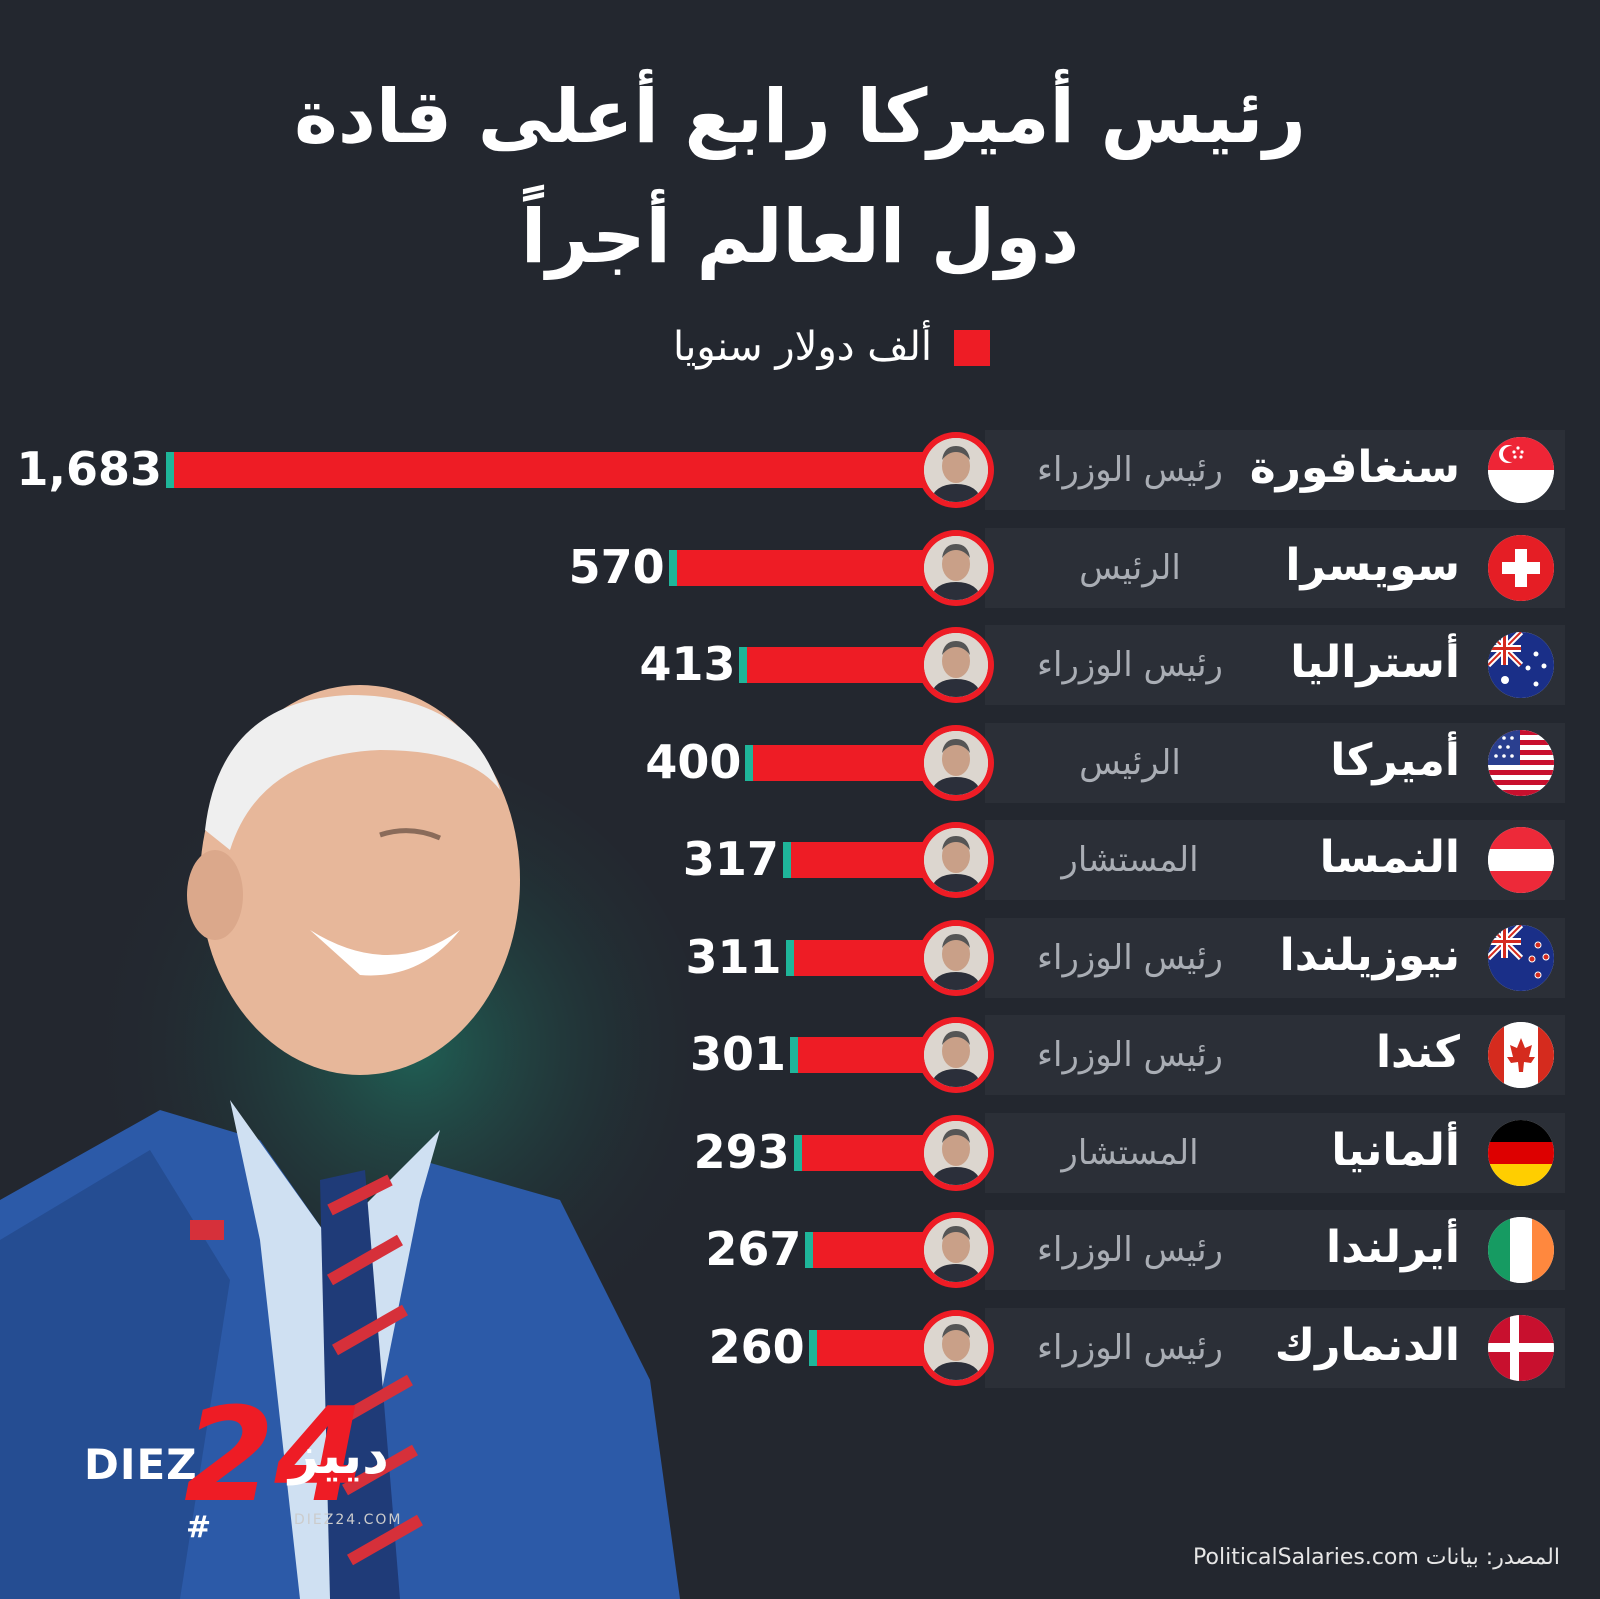 The image size is (1600, 1599). I want to click on country-label: أميركا, so click(1395, 760).